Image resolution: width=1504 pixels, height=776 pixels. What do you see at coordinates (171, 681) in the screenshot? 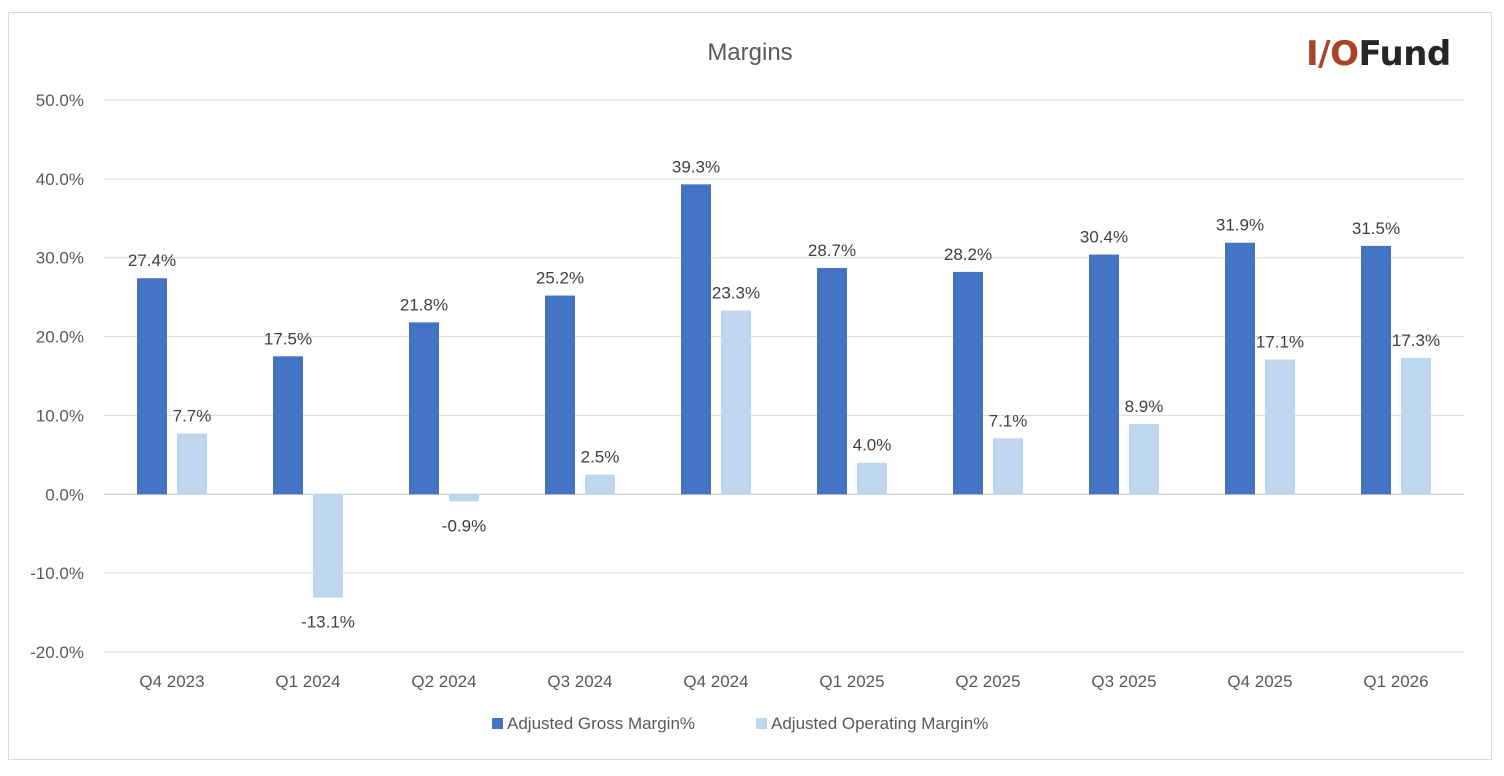
I see `x-tick-label: Q4 2023` at bounding box center [171, 681].